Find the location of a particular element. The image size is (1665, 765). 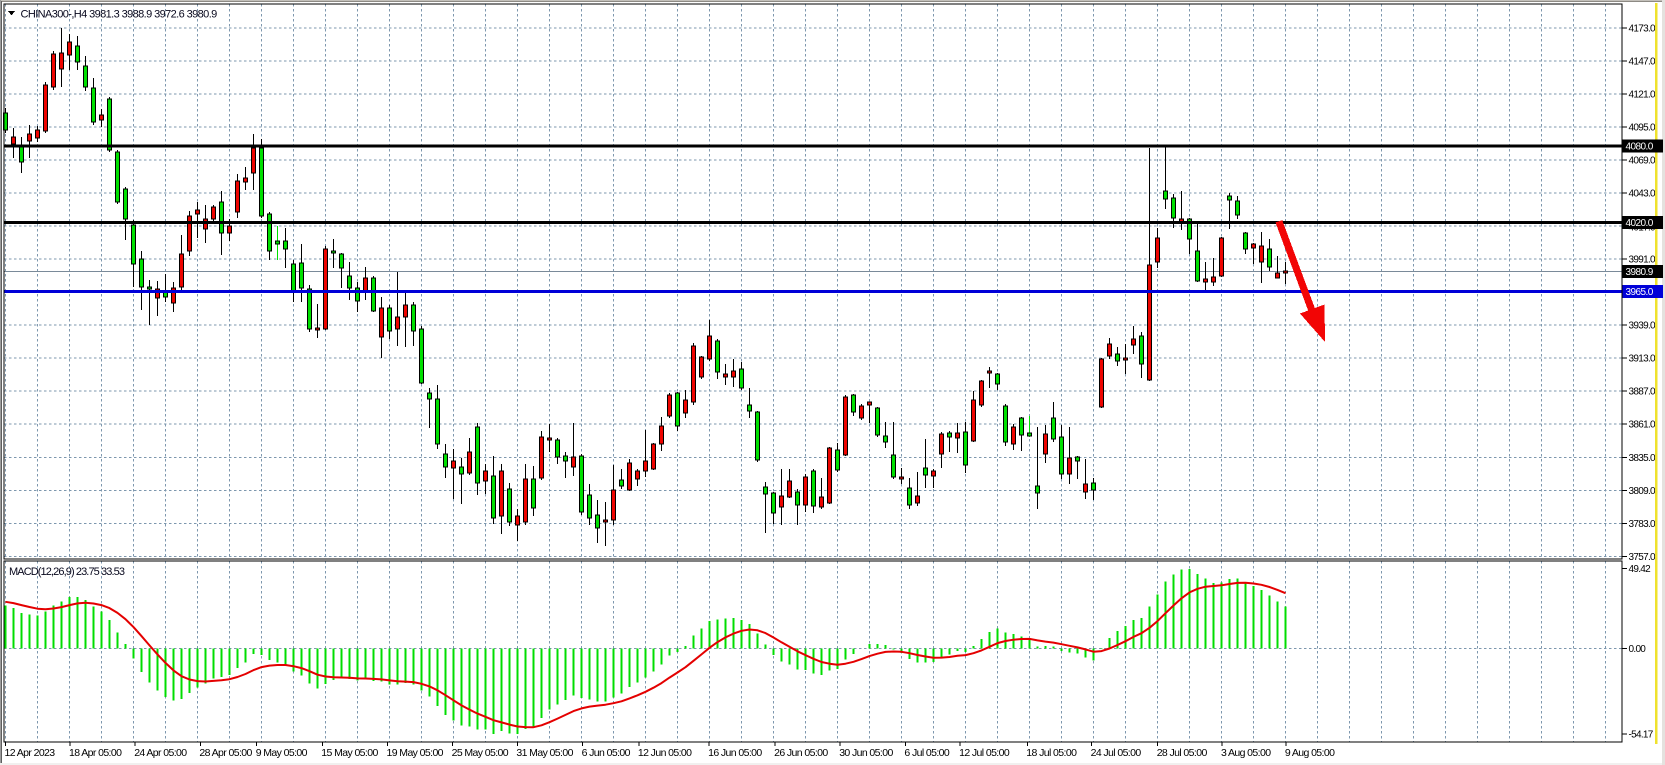

svg-text: 12 Jul 05:00 is located at coordinates (984, 753).